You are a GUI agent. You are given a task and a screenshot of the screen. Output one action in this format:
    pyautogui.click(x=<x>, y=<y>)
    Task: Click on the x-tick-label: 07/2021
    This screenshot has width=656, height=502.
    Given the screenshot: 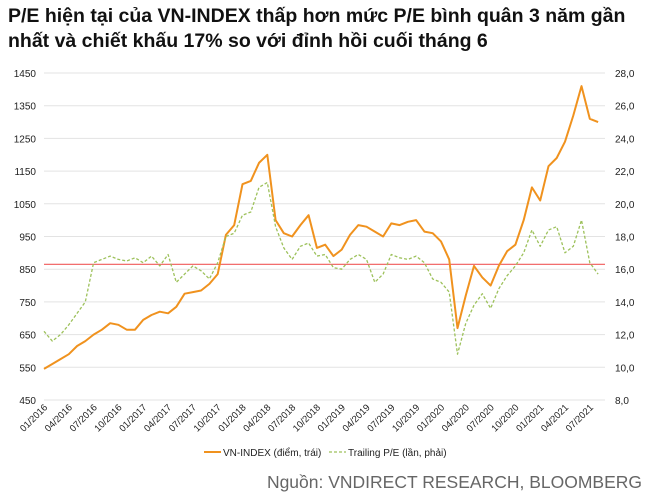 What is the action you would take?
    pyautogui.click(x=580, y=418)
    